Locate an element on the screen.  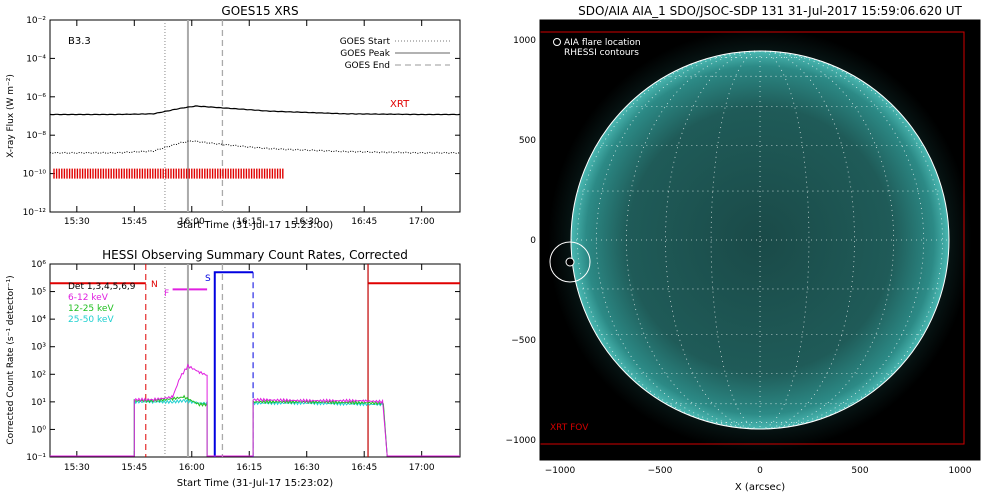
aia-x-tick-label: 0 is located at coordinates (760, 471).